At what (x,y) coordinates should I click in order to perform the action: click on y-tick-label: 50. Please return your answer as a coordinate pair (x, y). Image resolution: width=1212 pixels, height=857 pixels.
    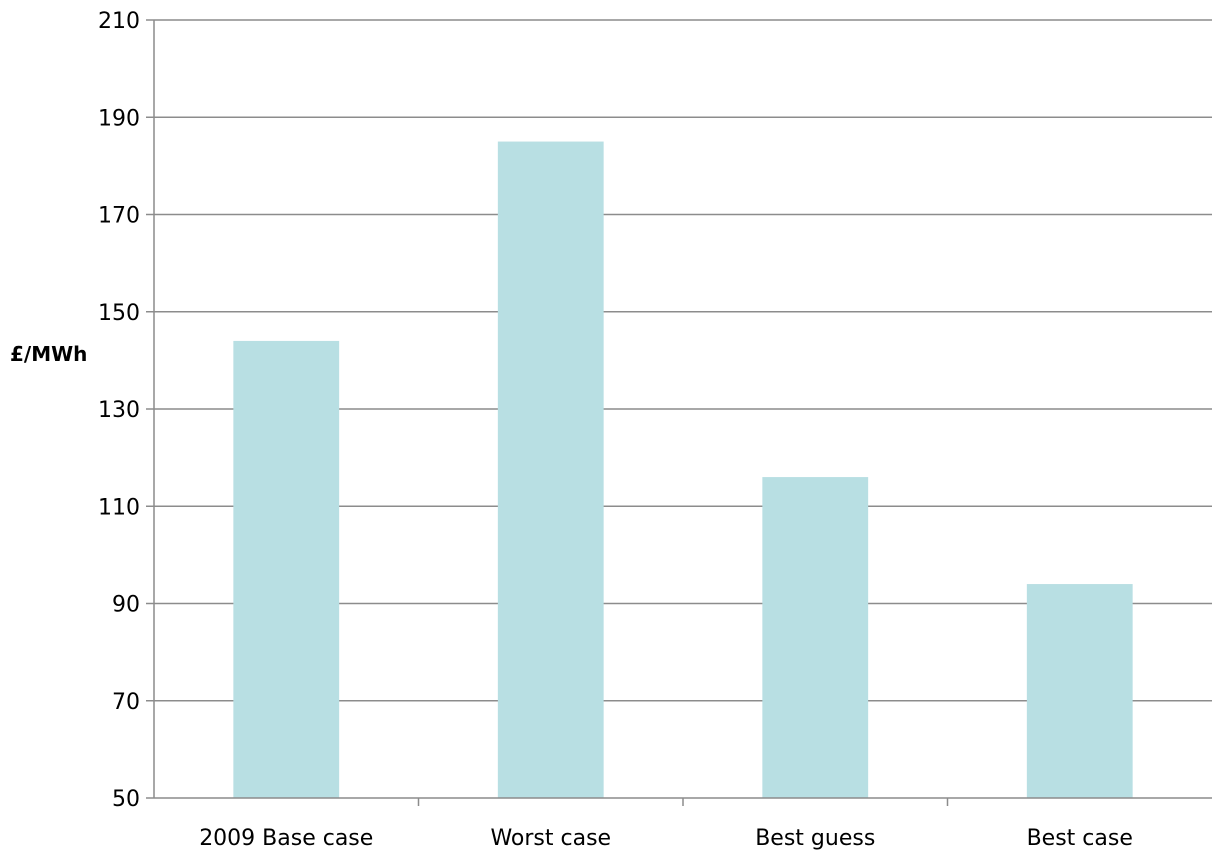
    Looking at the image, I should click on (126, 799).